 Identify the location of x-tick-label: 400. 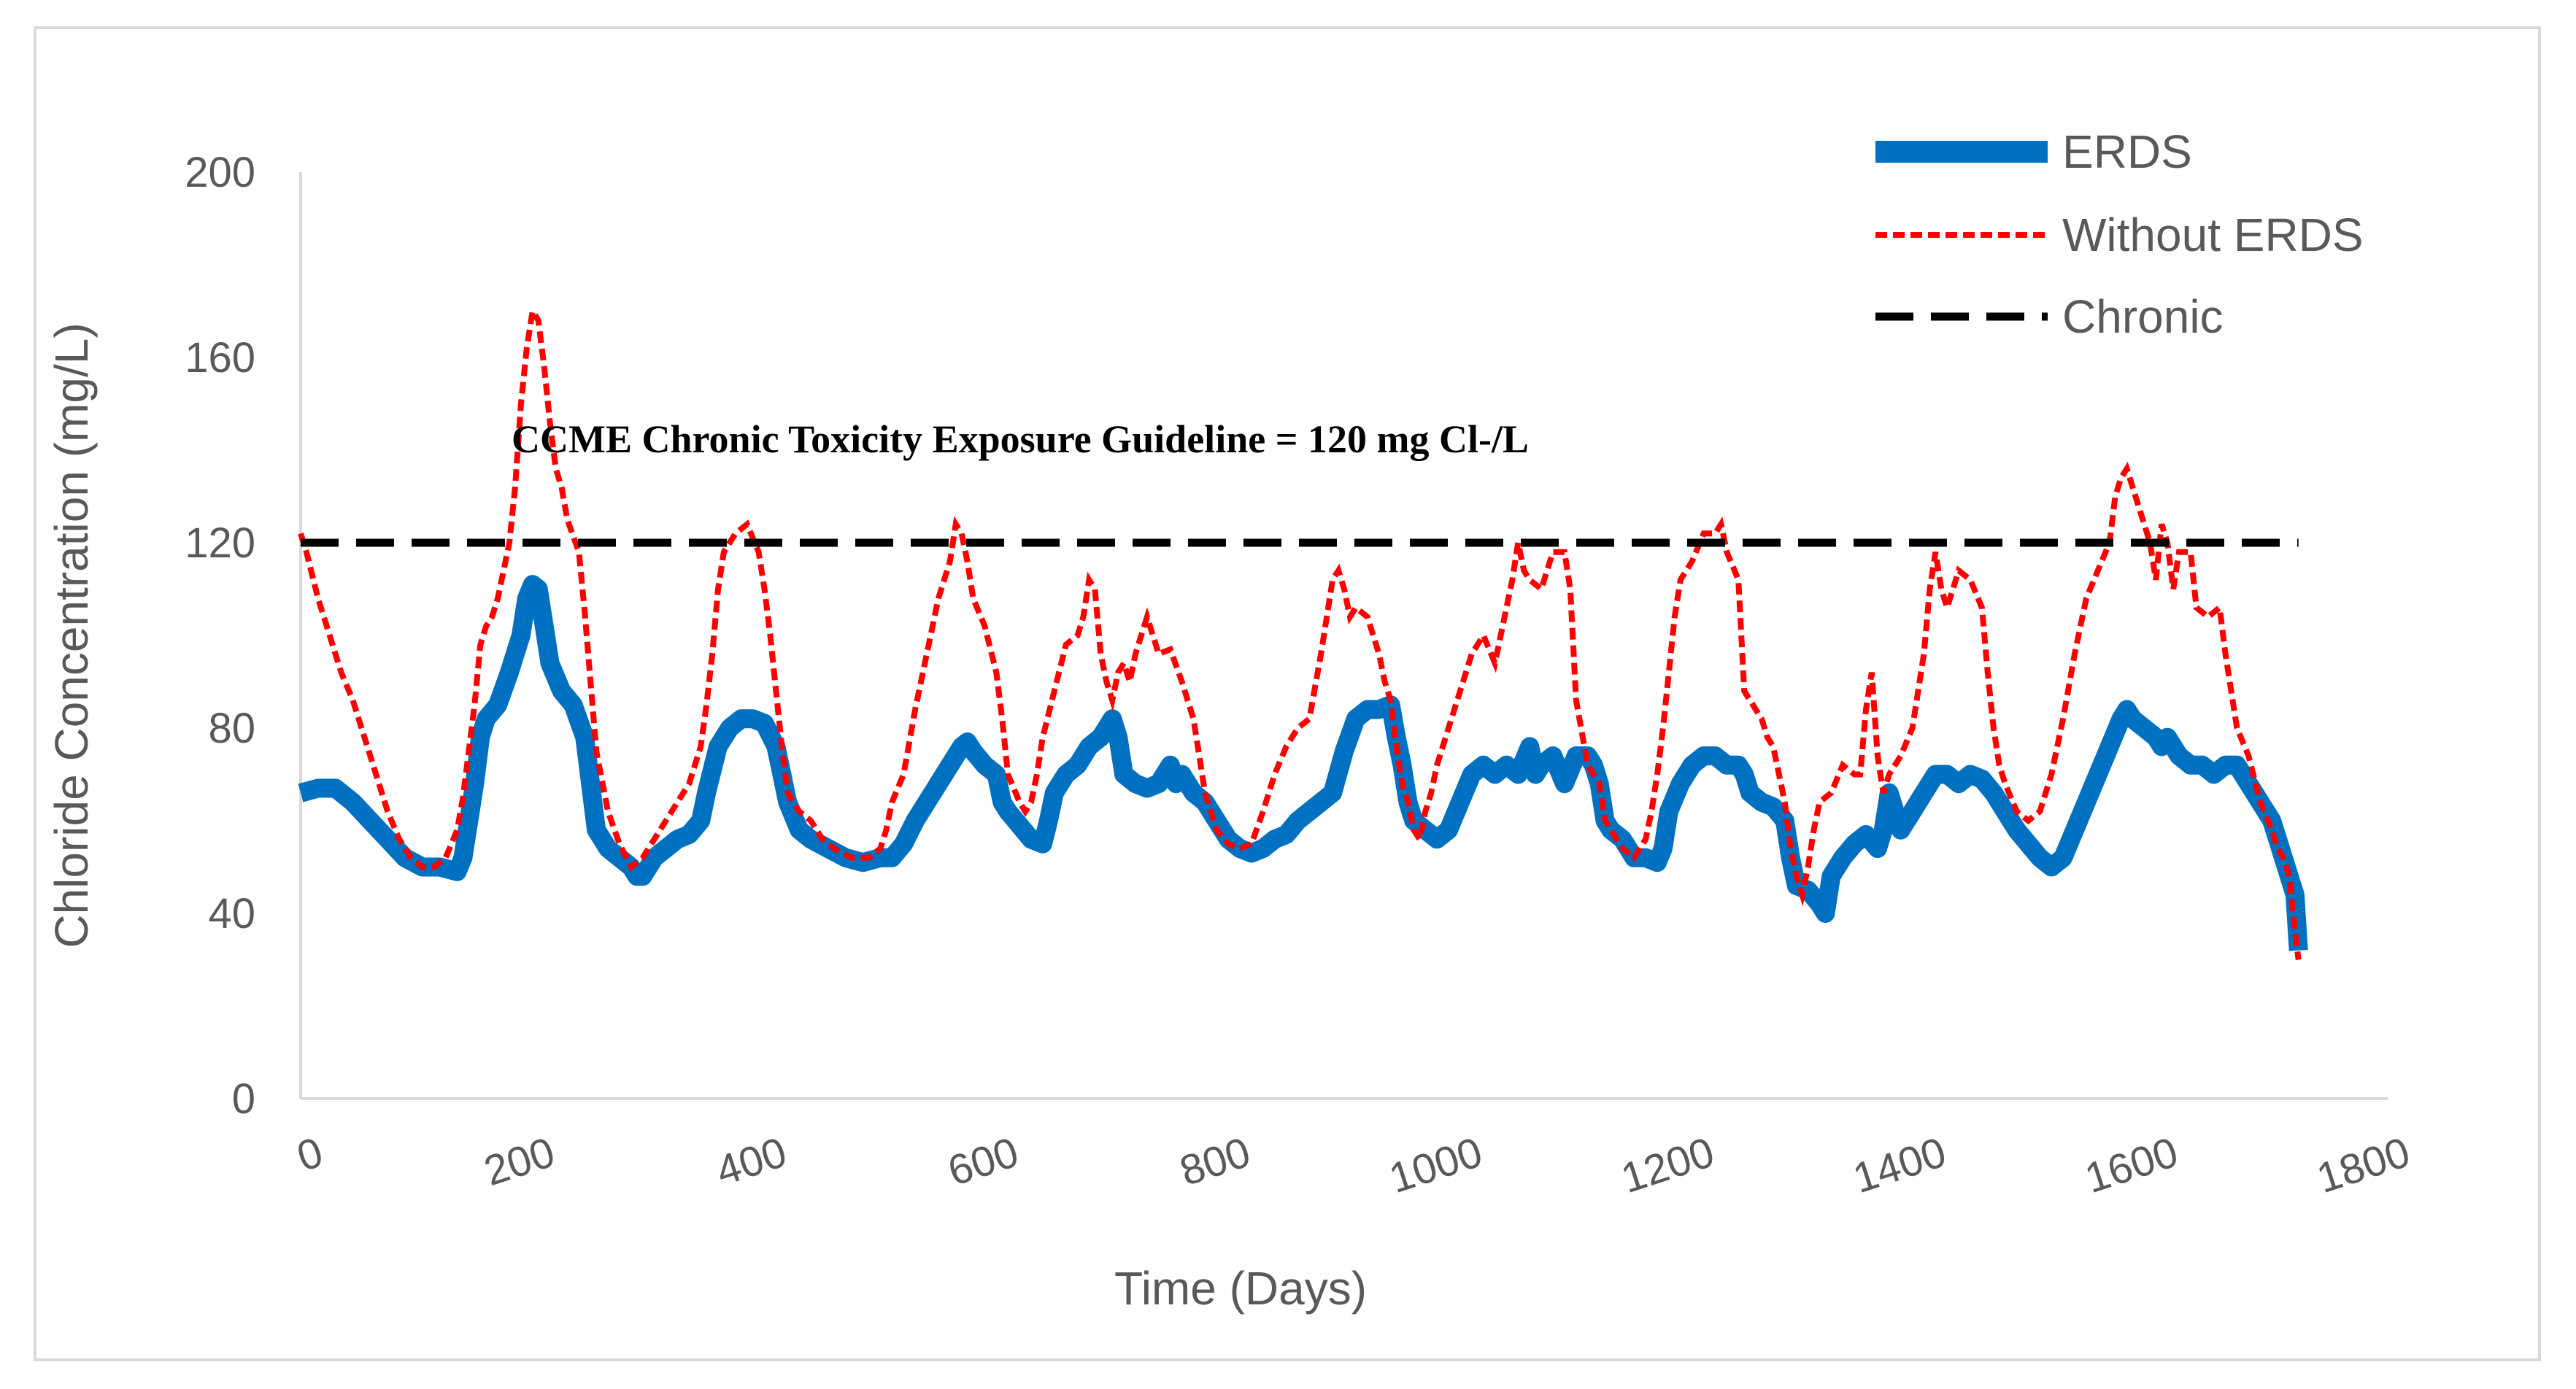
(751, 1162).